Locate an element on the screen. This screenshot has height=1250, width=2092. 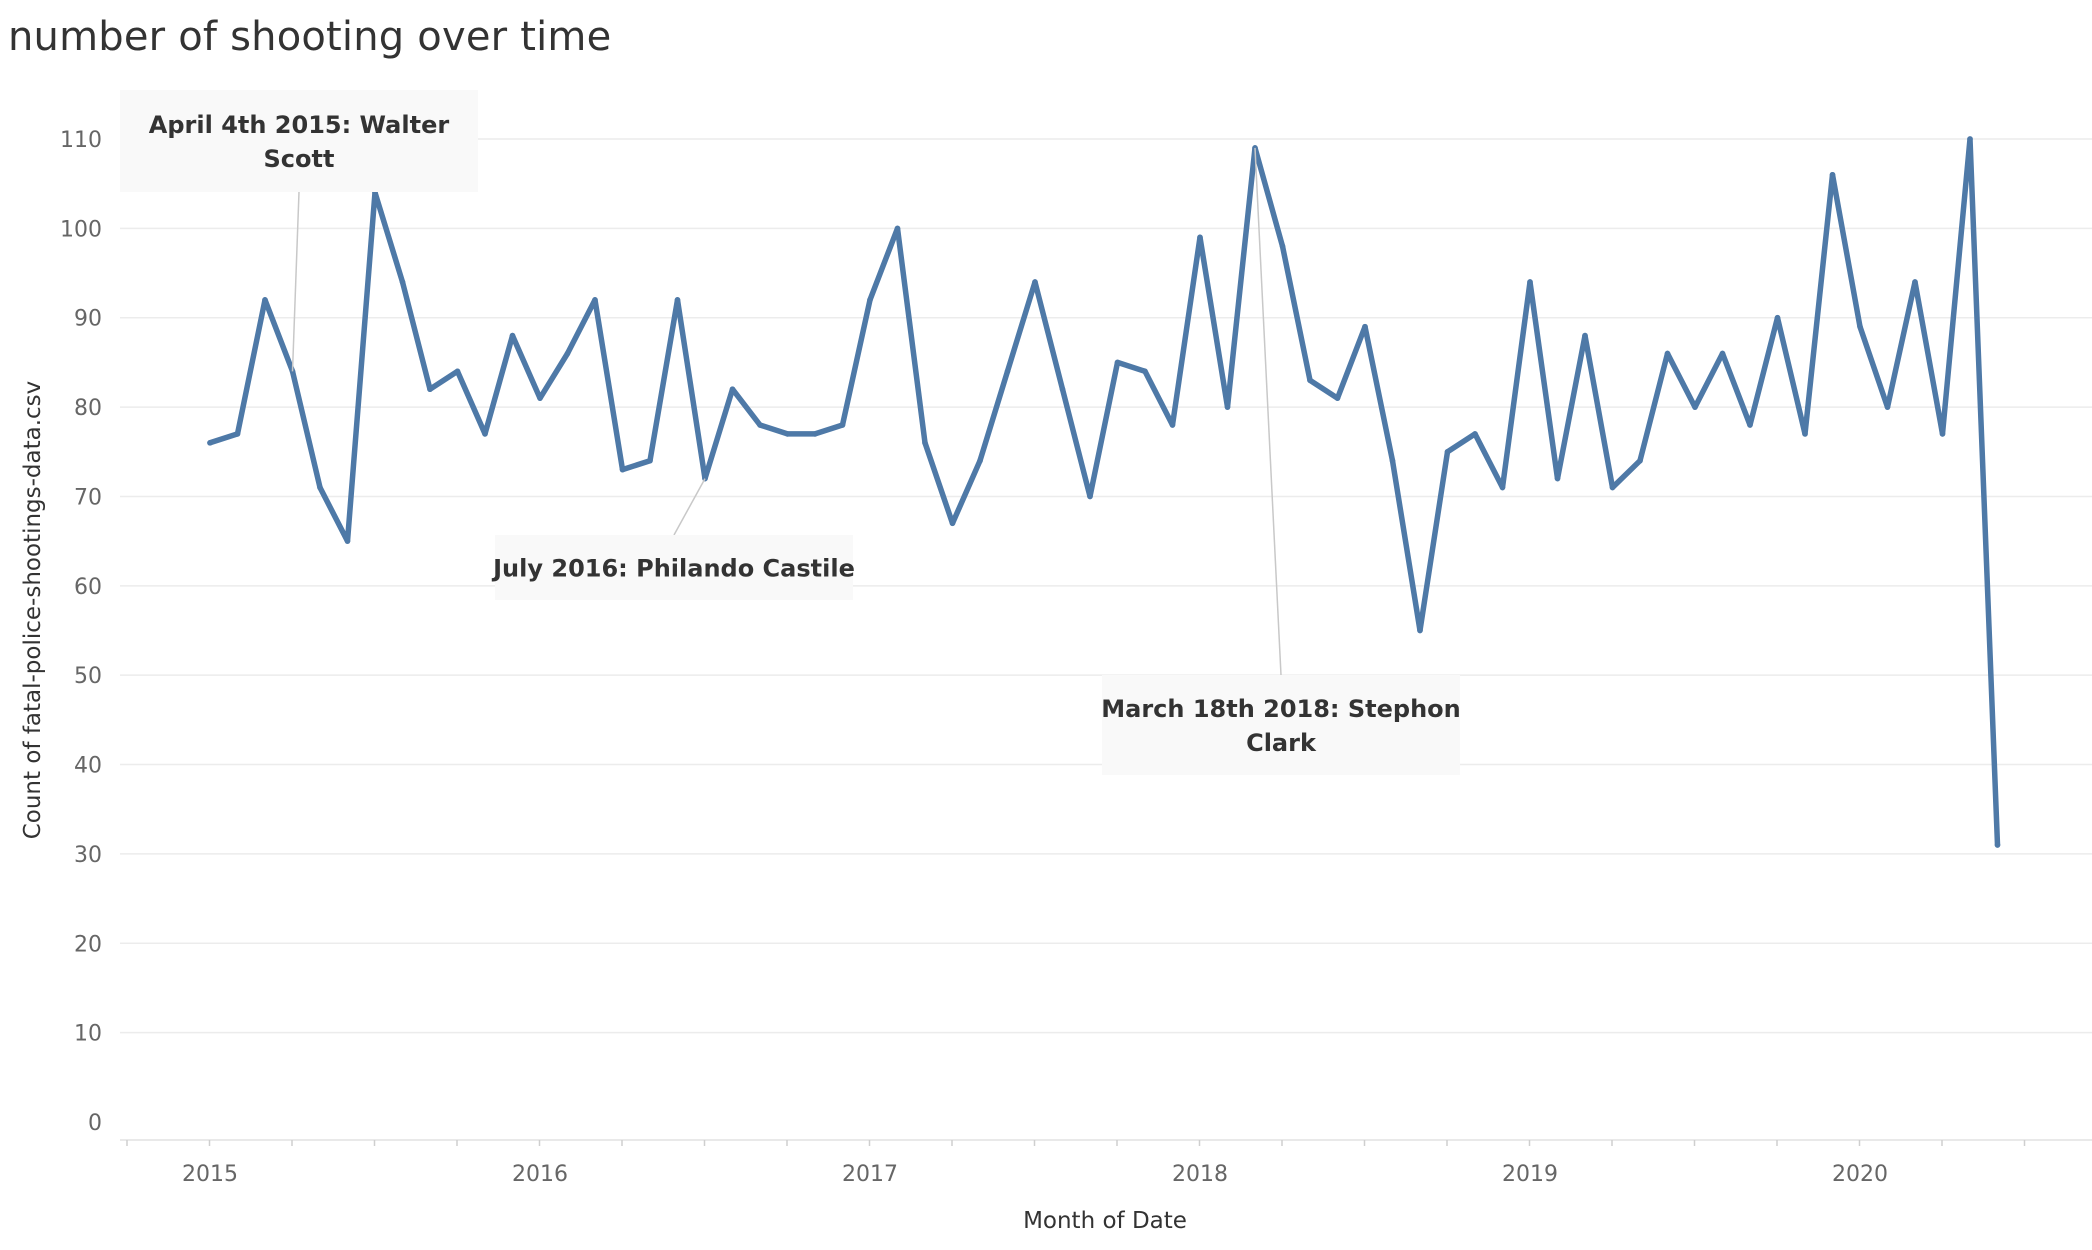
y-axis: 0 10 20 30 40 50 60 70 80 90 100 110 is located at coordinates (81, 632).